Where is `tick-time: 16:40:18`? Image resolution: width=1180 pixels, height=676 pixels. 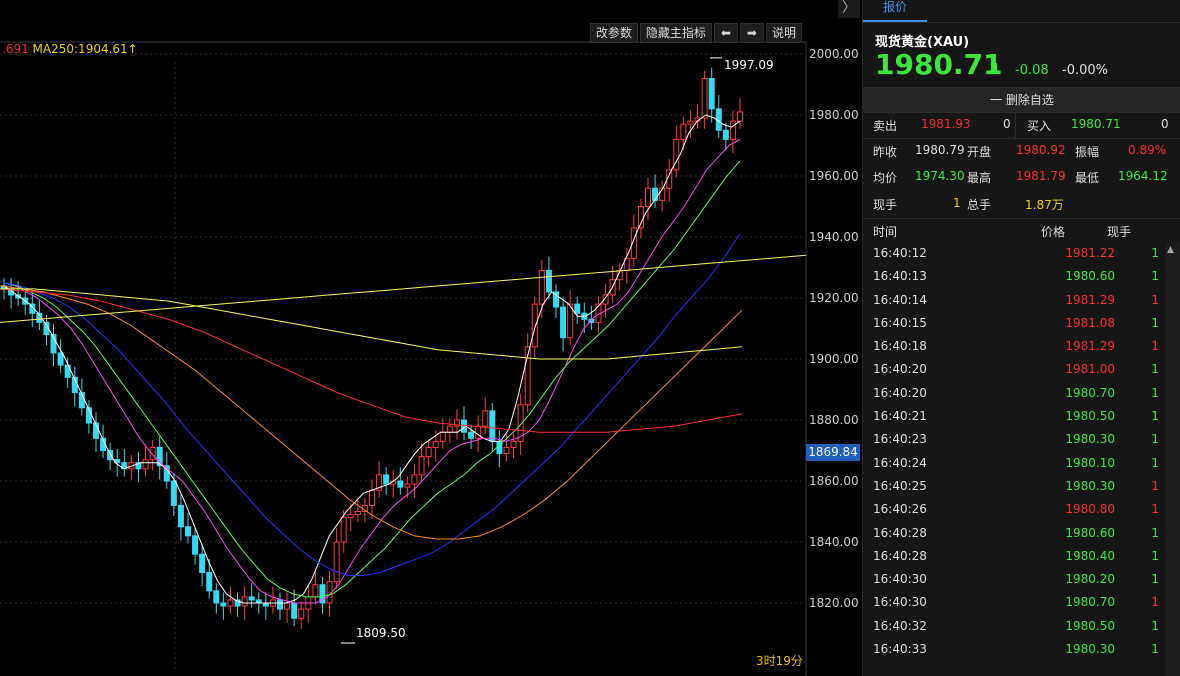
tick-time: 16:40:18 is located at coordinates (900, 346).